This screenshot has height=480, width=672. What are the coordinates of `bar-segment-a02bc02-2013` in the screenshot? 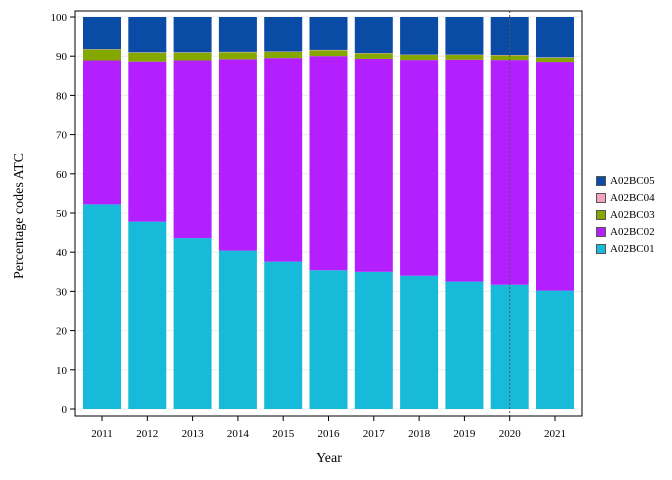 It's located at (192, 149).